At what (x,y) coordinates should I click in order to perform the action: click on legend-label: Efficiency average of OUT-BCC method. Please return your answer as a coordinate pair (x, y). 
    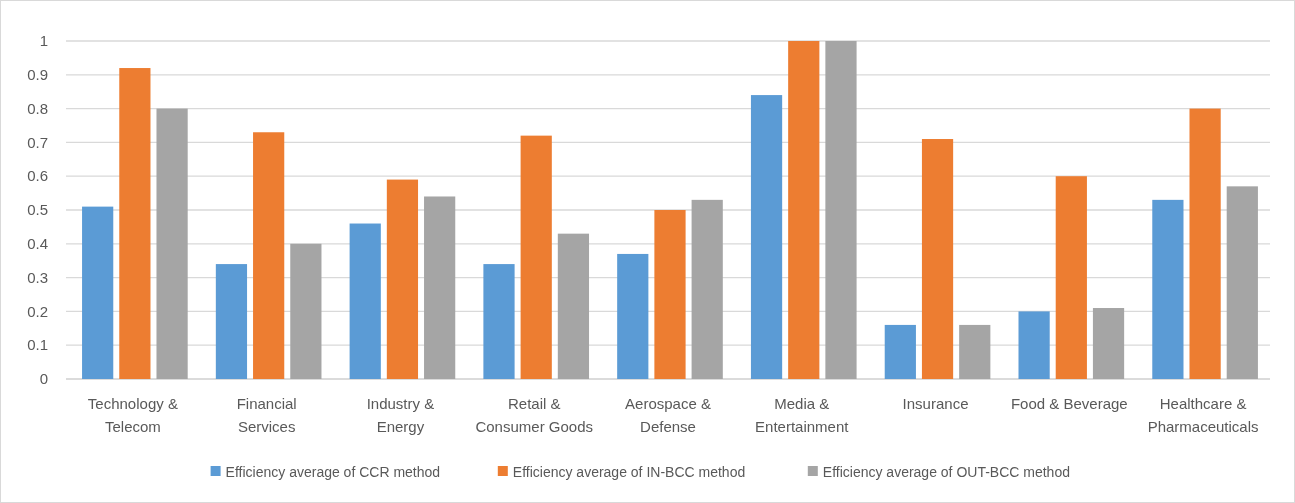
    Looking at the image, I should click on (946, 471).